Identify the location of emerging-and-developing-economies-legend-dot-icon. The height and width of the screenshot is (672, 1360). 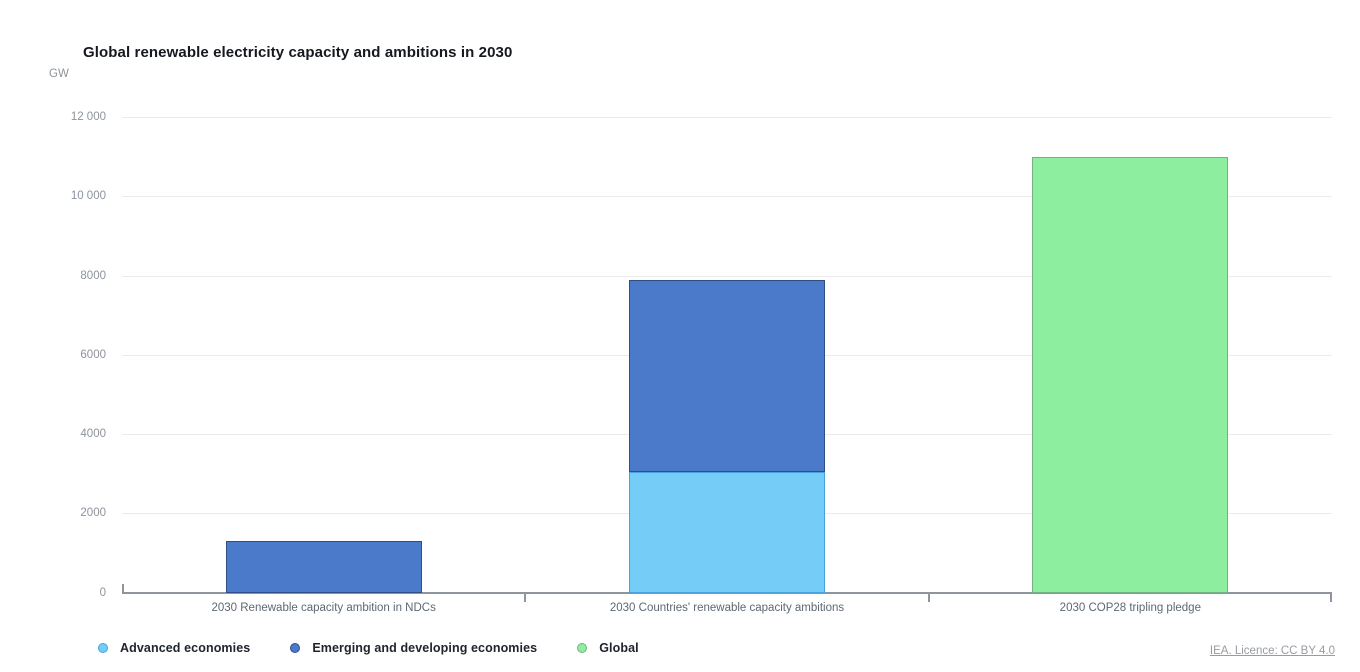
(295, 648).